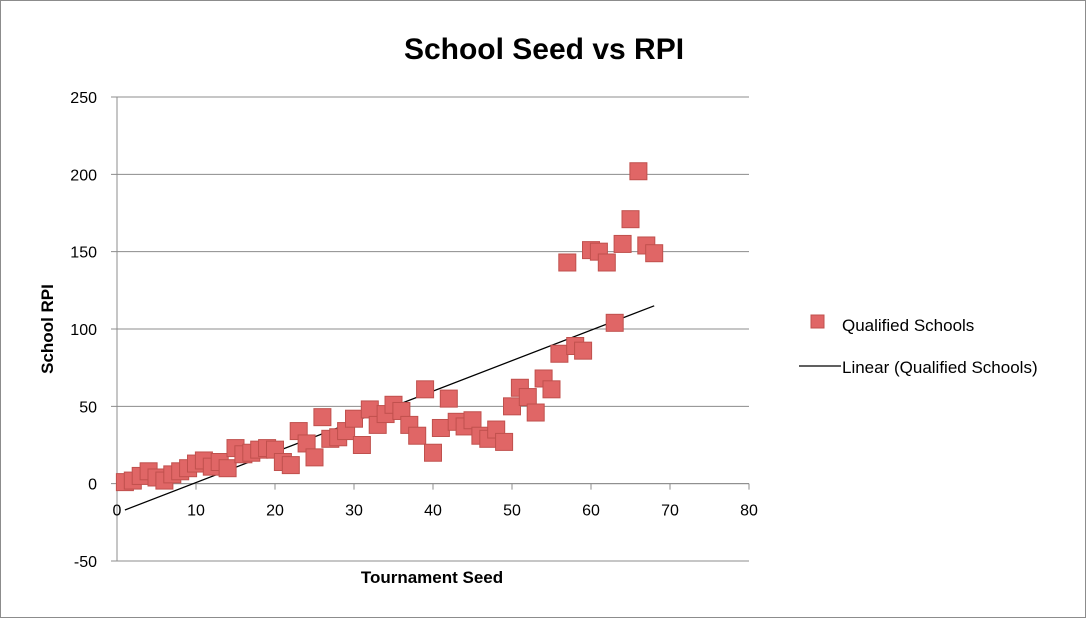 This screenshot has width=1086, height=622. Describe the element at coordinates (92, 485) in the screenshot. I see `y-tick-label: 0` at that location.